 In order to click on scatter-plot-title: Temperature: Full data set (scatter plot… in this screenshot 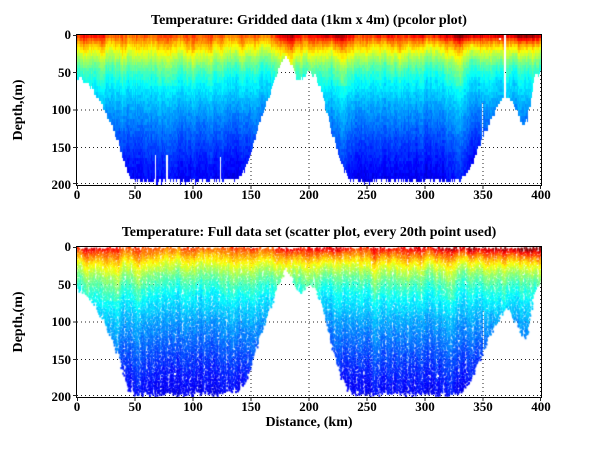, I will do `click(309, 232)`.